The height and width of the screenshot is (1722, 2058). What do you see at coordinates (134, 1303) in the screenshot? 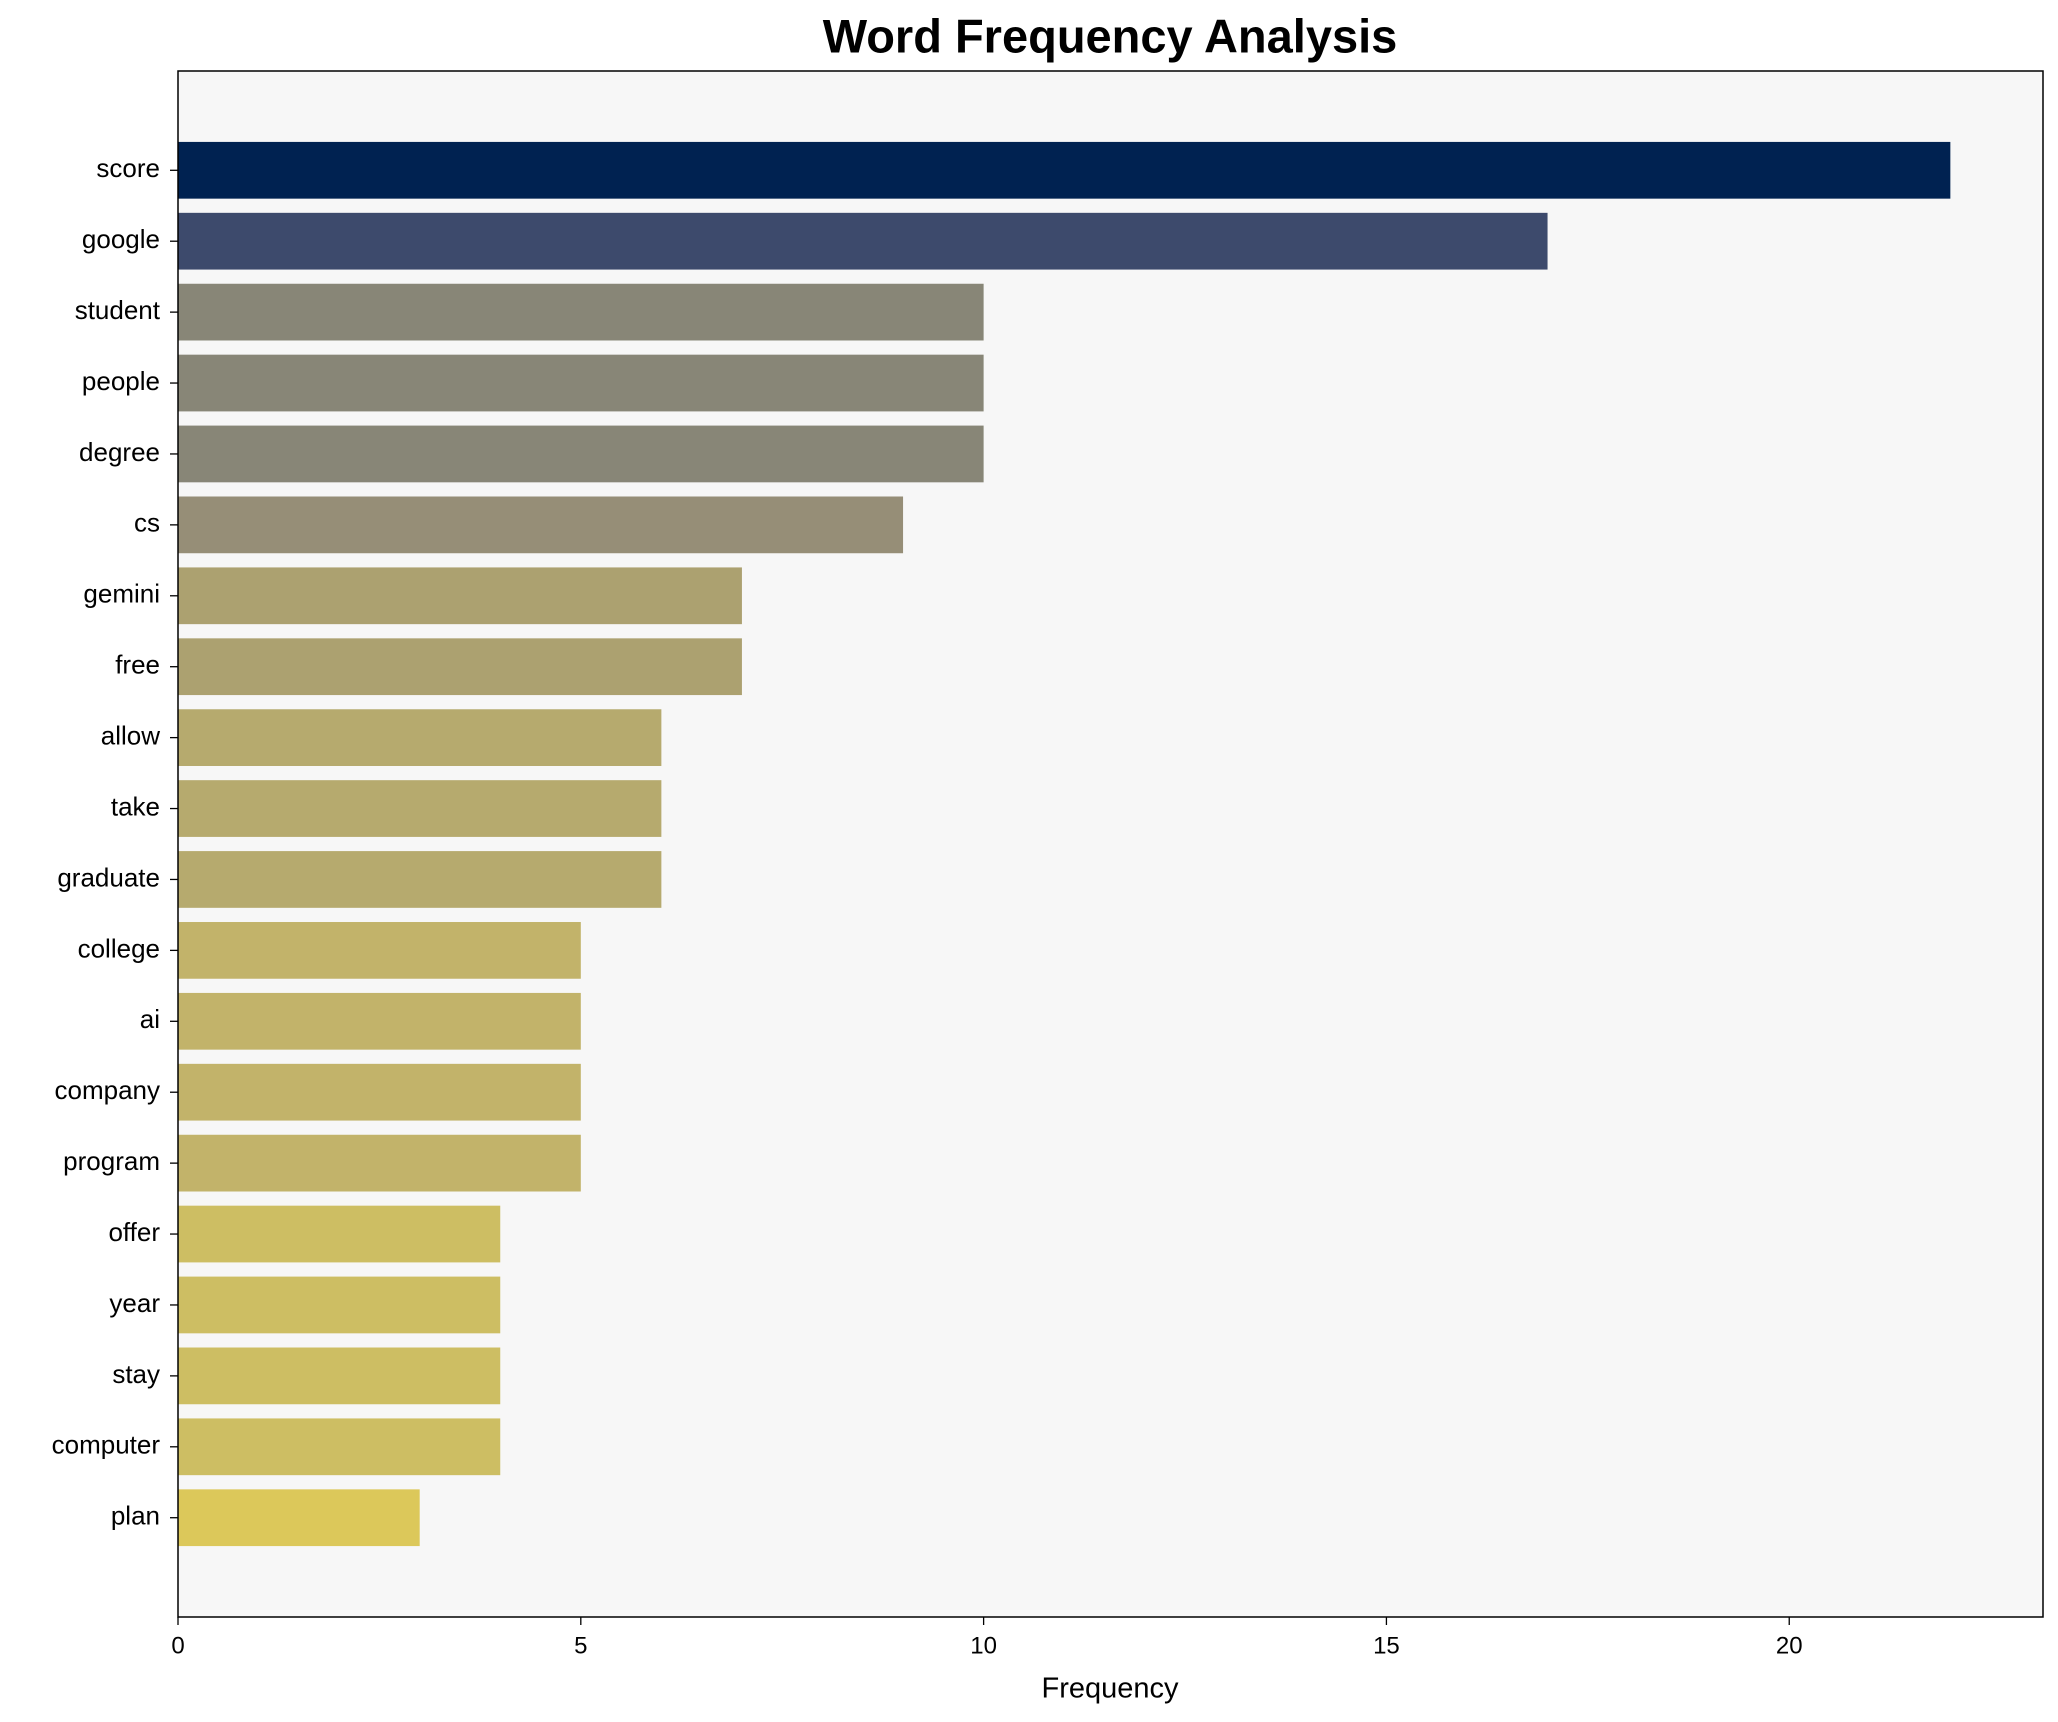
I see `y-tick-label: year` at bounding box center [134, 1303].